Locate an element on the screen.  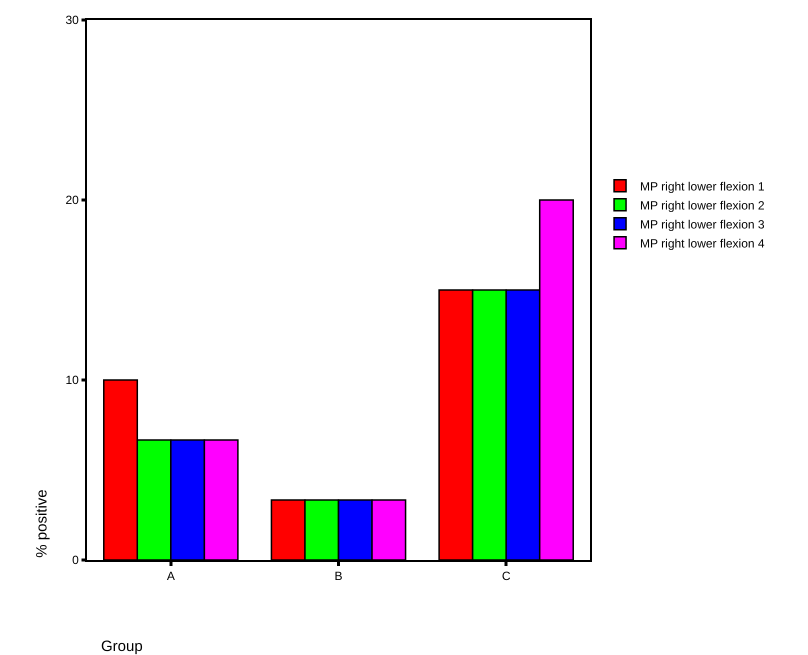
y-tick-label: 0 is located at coordinates (76, 560).